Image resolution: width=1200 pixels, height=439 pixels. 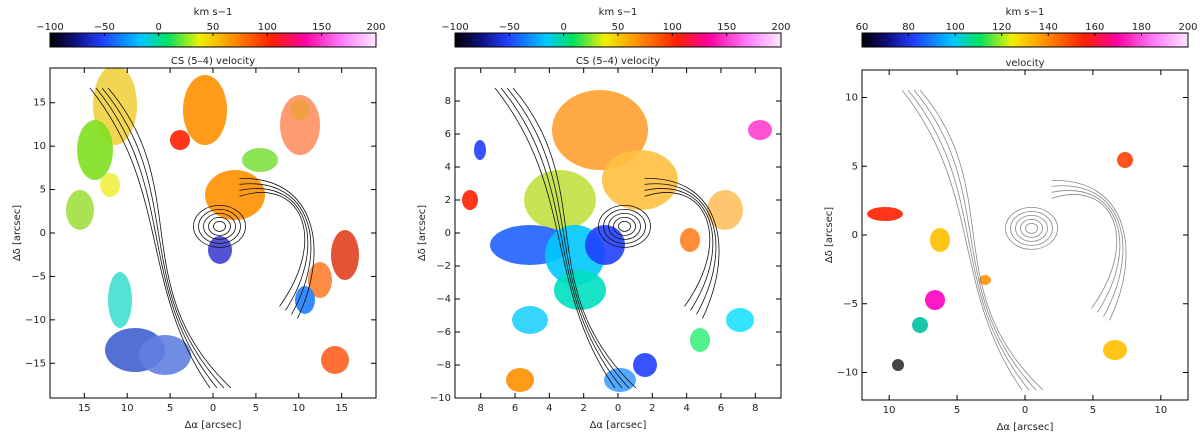 What do you see at coordinates (721, 408) in the screenshot?
I see `x-tick-label: 6` at bounding box center [721, 408].